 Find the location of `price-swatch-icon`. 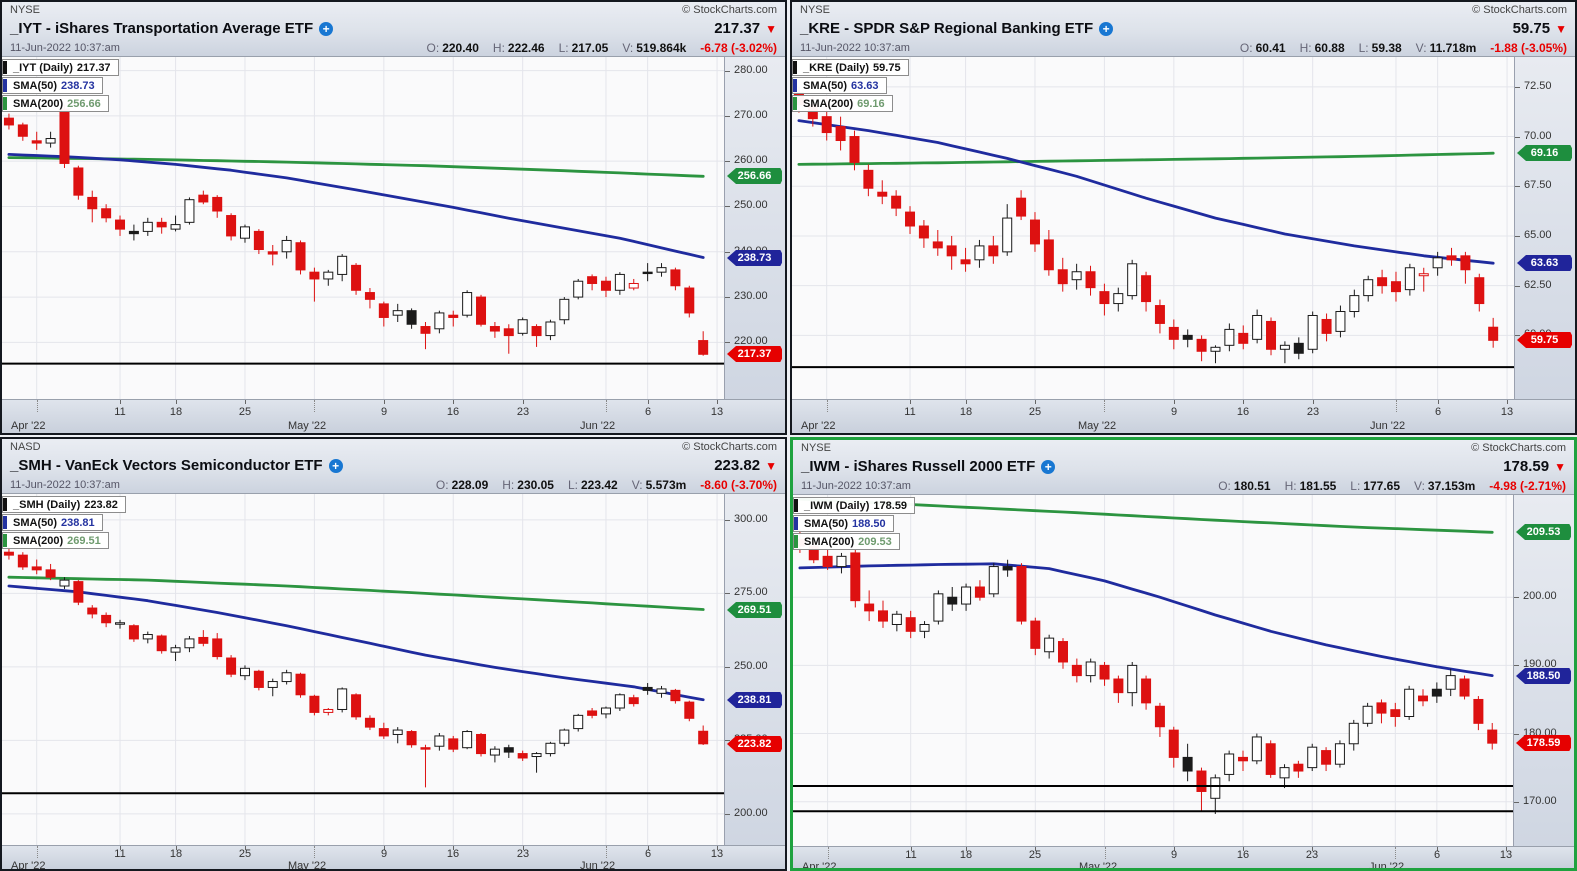

price-swatch-icon is located at coordinates (795, 67).